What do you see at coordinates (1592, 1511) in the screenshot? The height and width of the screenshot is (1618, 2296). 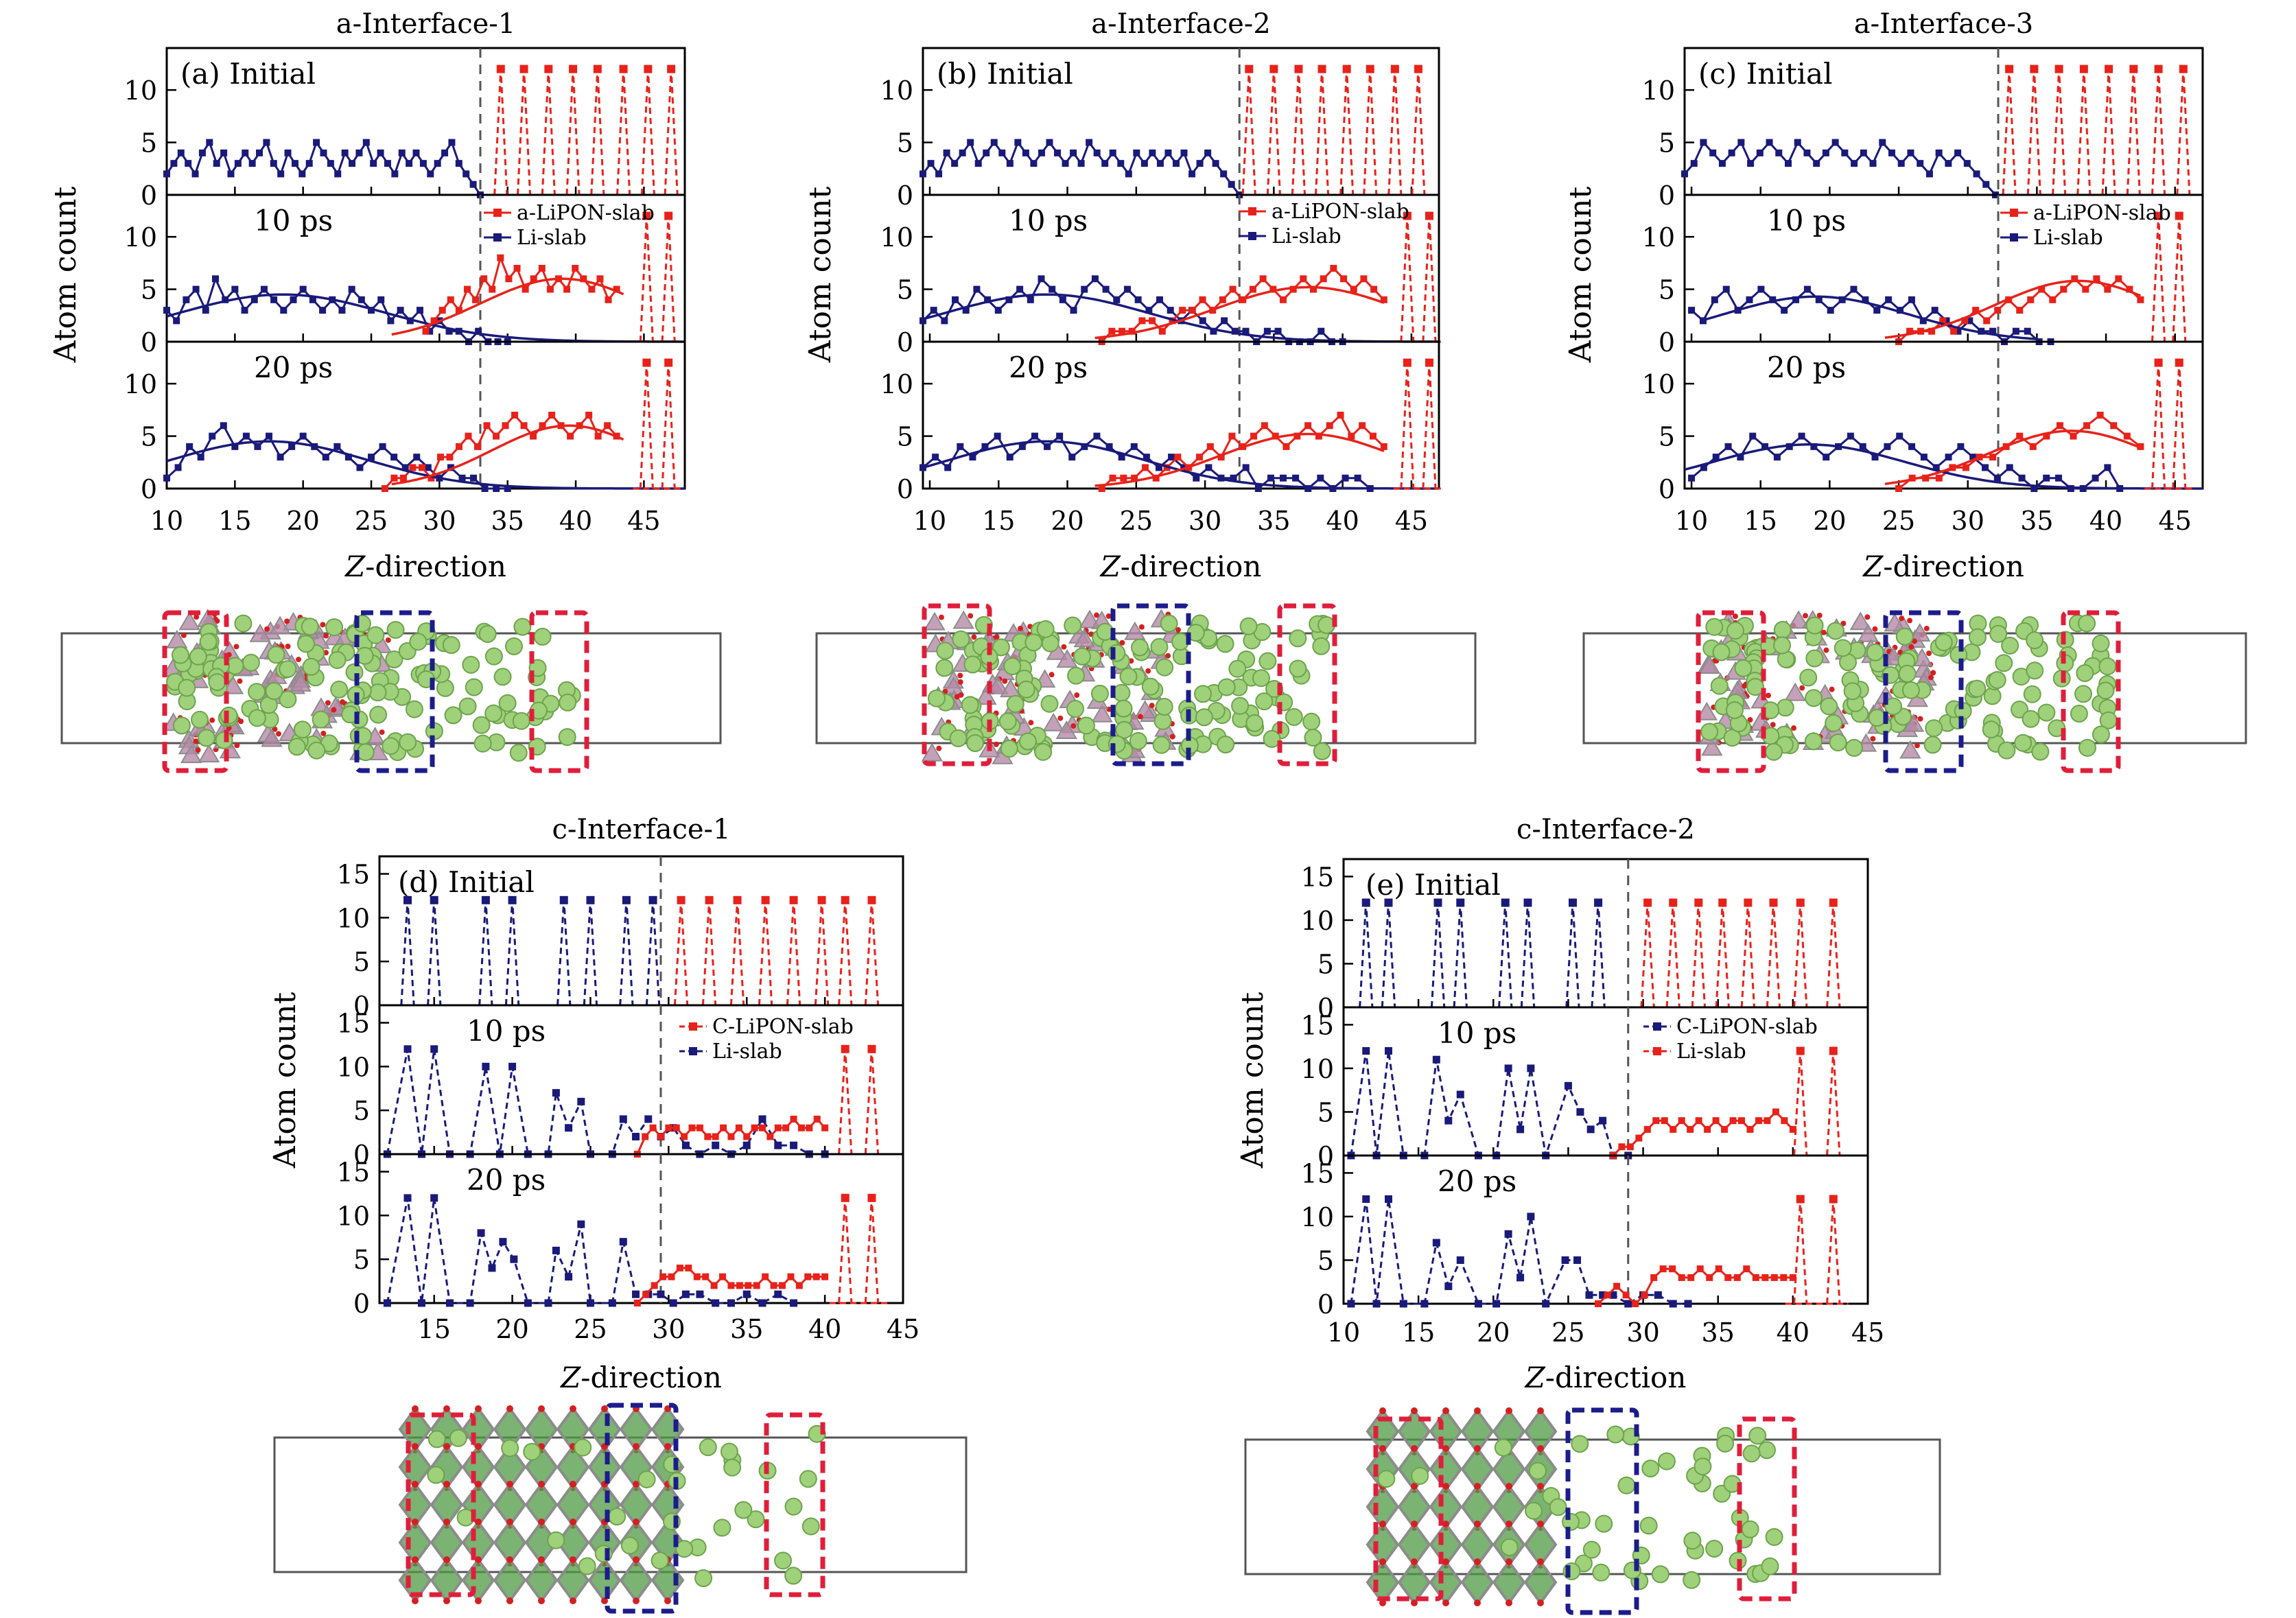 I see `structure-snapshot` at bounding box center [1592, 1511].